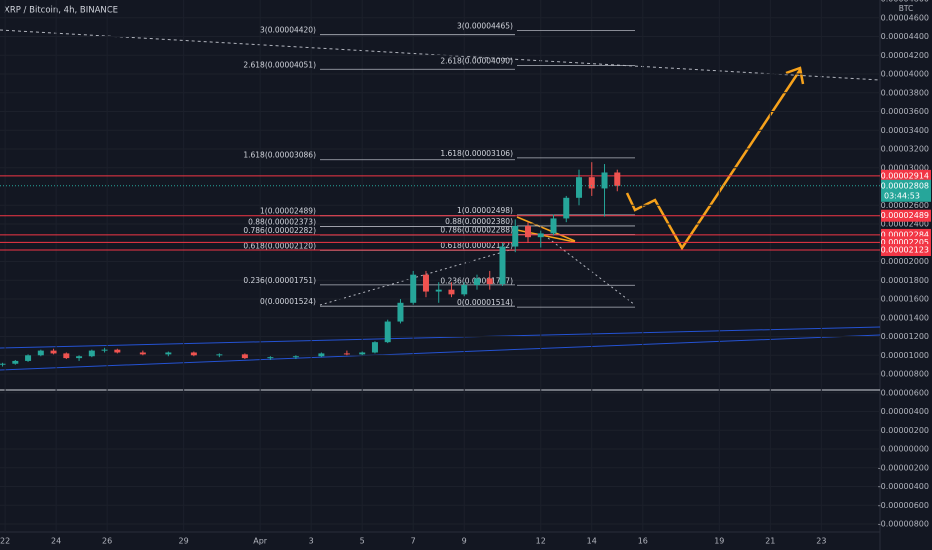 The height and width of the screenshot is (550, 932). I want to click on fib-label: 2.618(0.00004051), so click(279, 64).